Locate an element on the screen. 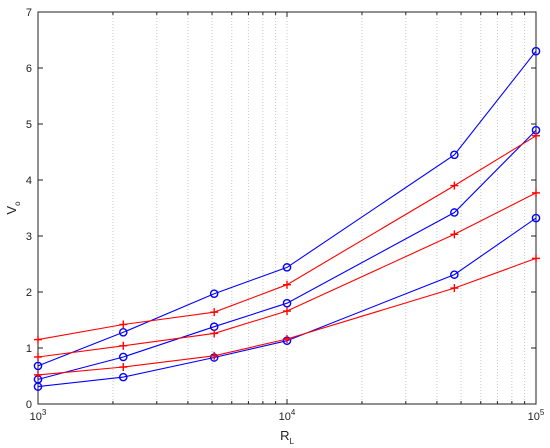 The width and height of the screenshot is (550, 448). x-tick-label: 10⁴ is located at coordinates (287, 415).